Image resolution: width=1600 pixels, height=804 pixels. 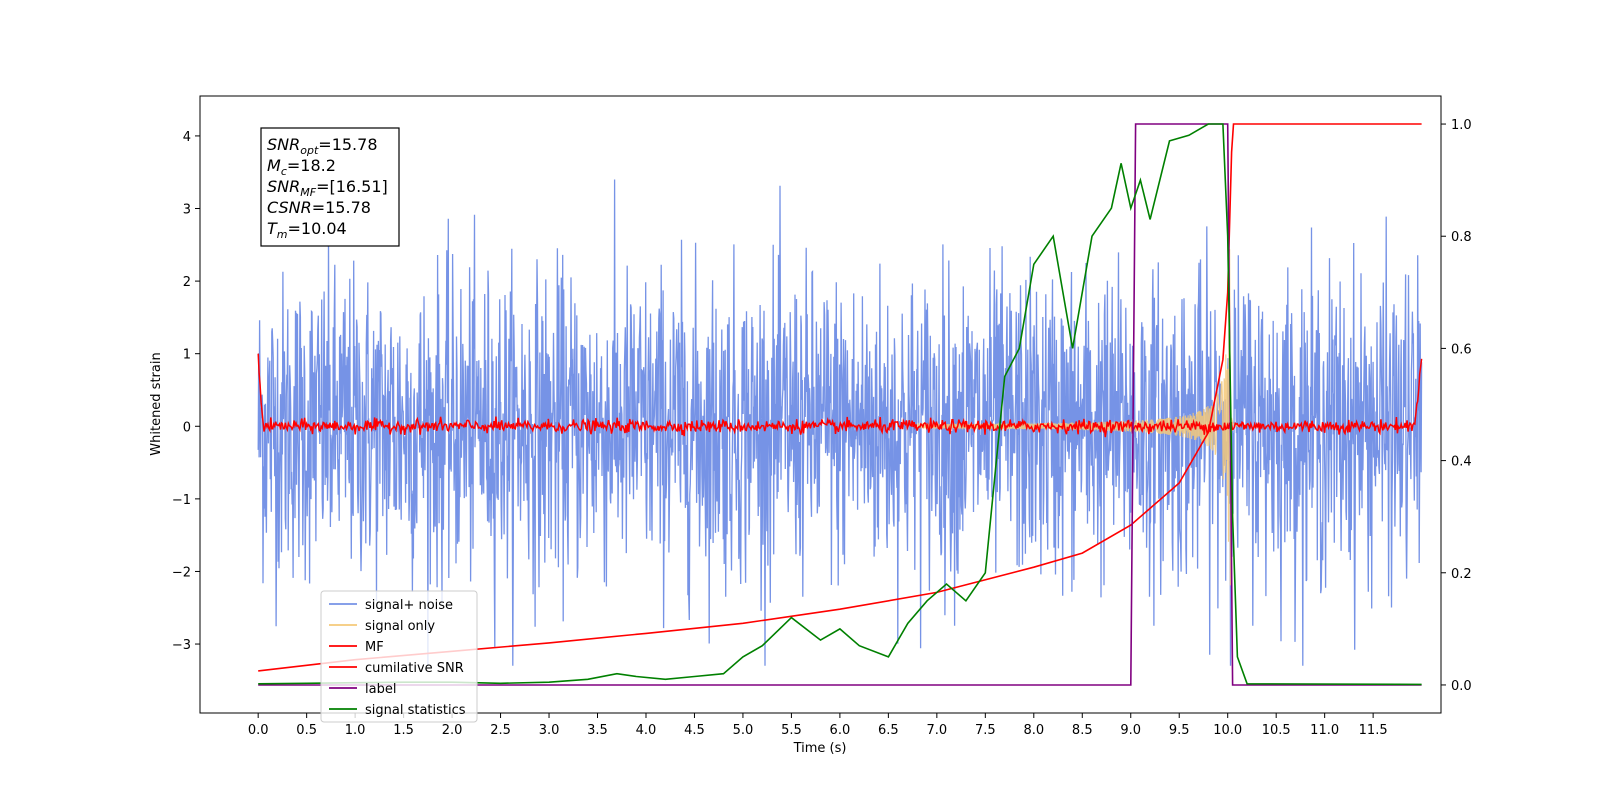 I want to click on legend-label: MF, so click(x=374, y=647).